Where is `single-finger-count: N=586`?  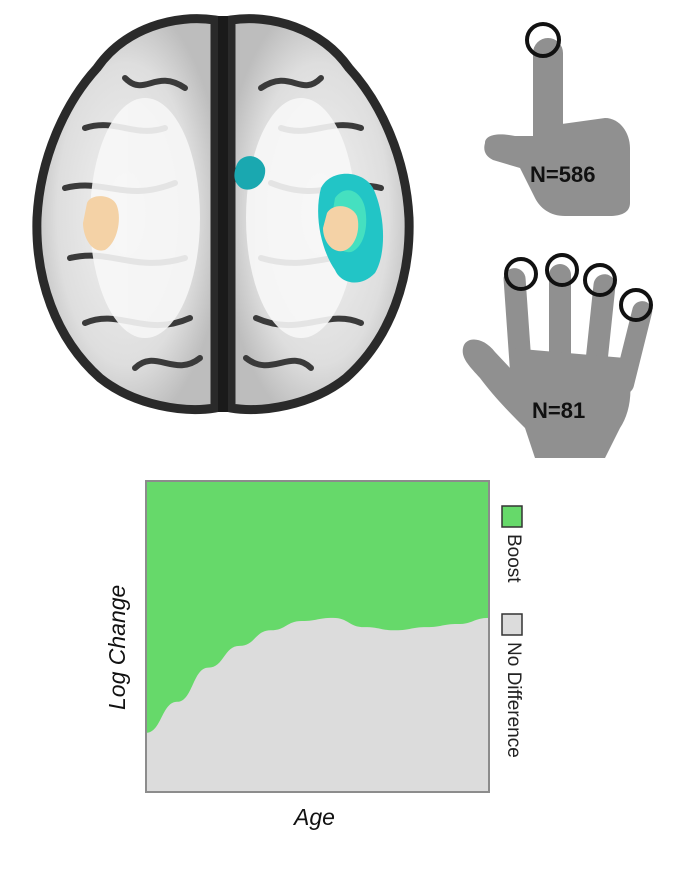
single-finger-count: N=586 is located at coordinates (563, 174).